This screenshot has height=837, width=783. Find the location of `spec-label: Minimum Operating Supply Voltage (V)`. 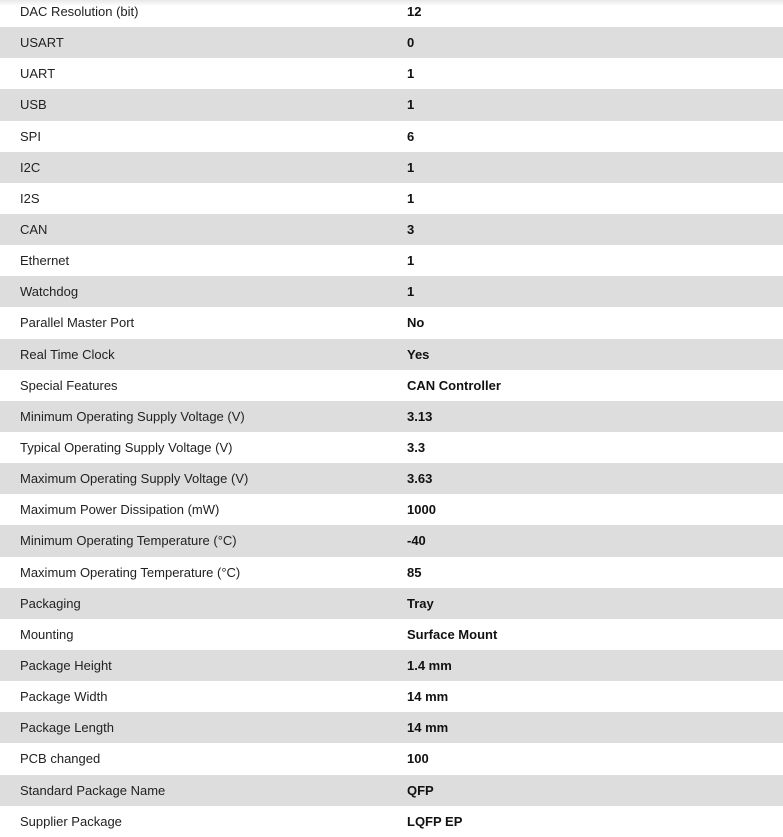

spec-label: Minimum Operating Supply Voltage (V) is located at coordinates (132, 416).